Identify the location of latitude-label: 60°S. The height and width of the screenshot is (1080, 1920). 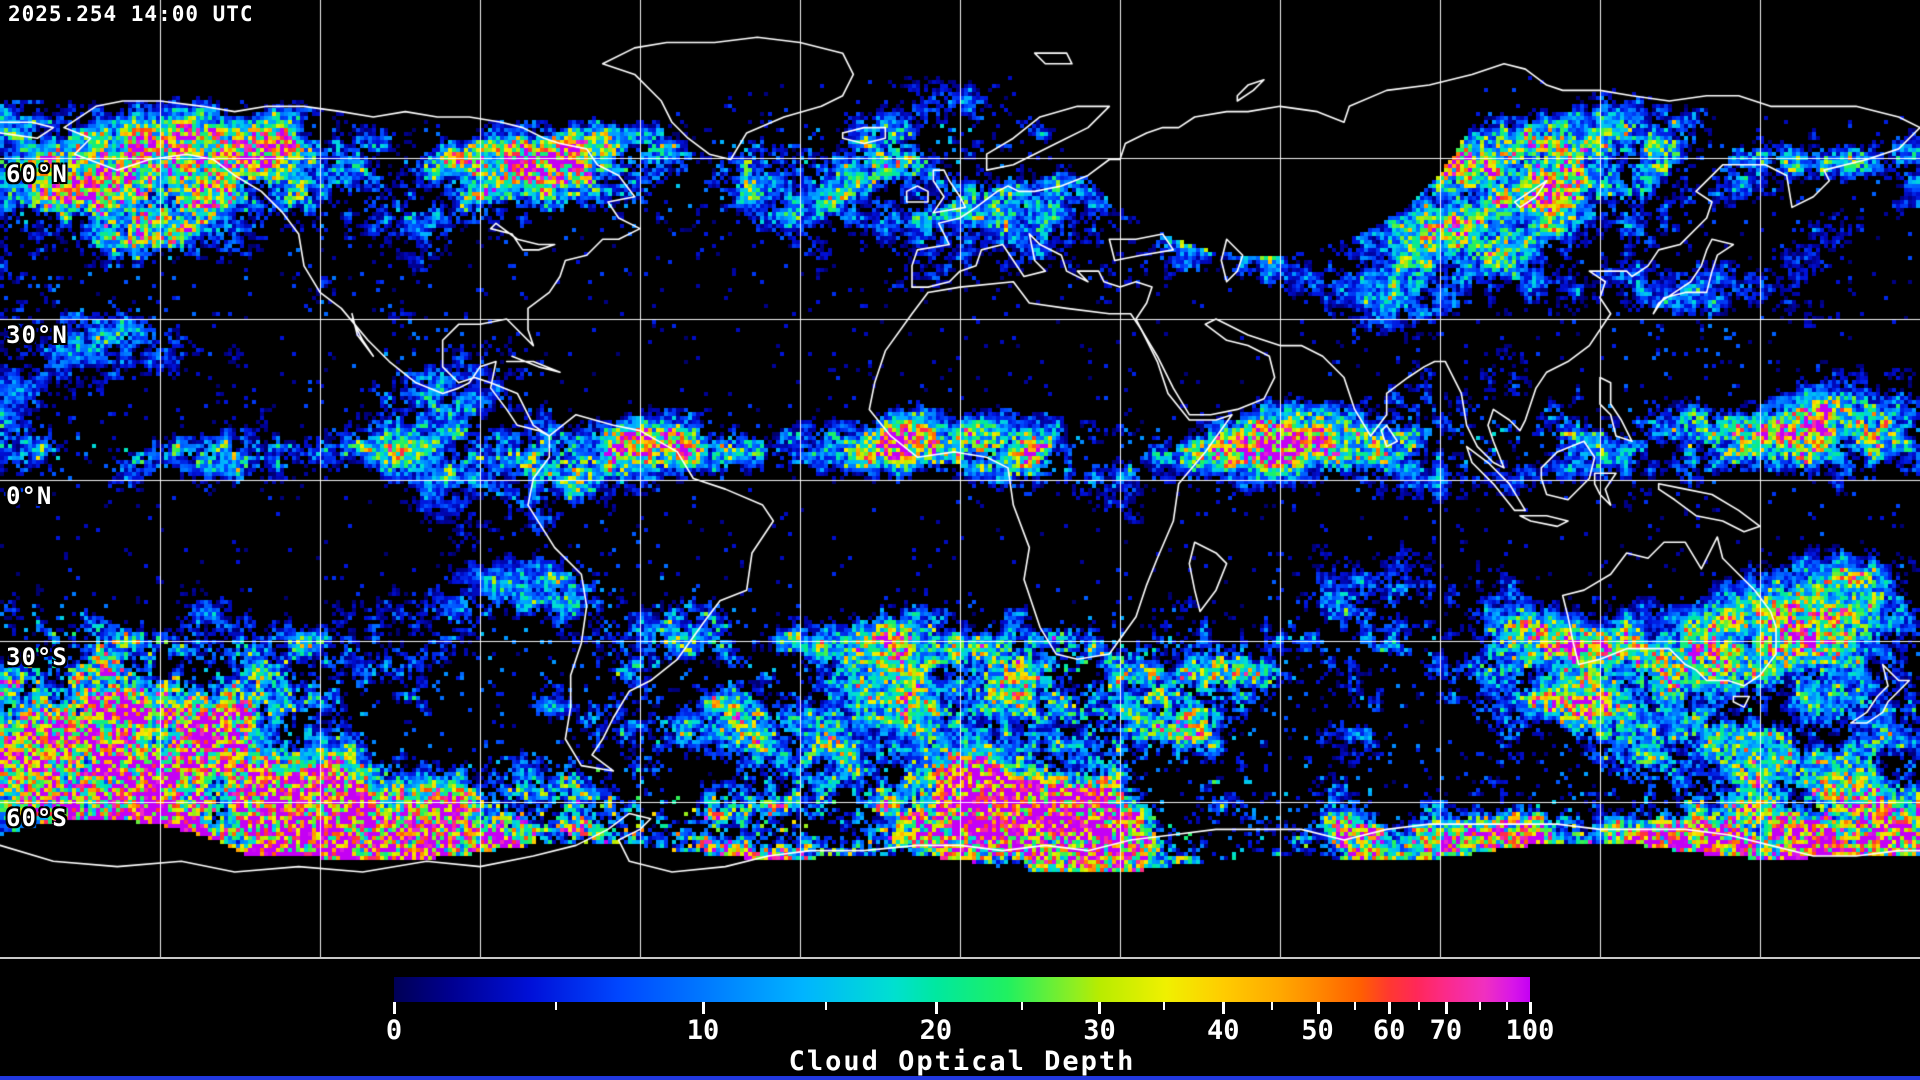
(37, 818).